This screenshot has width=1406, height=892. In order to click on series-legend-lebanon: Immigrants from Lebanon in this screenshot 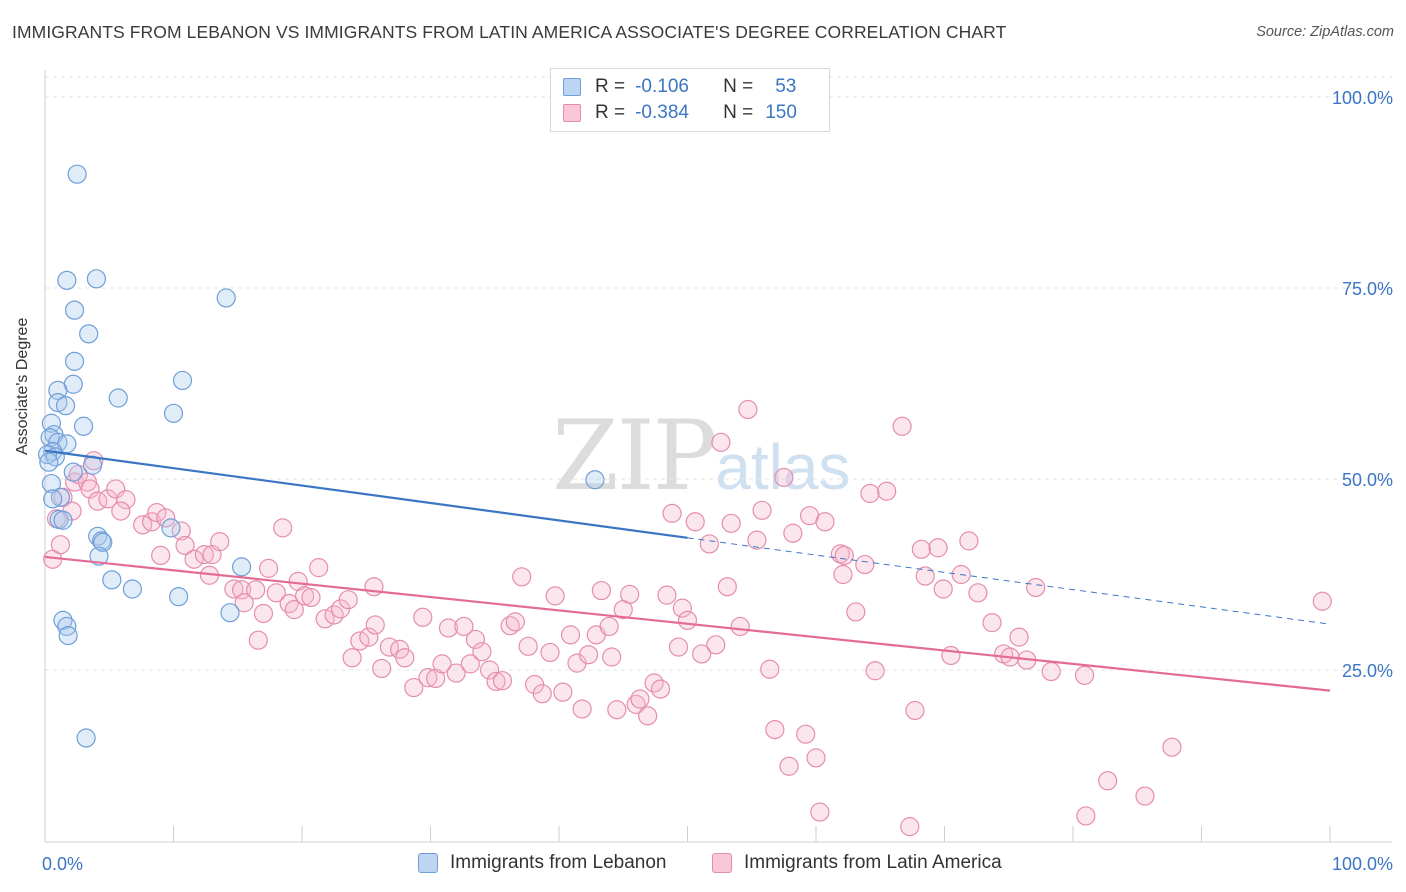, I will do `click(542, 863)`.